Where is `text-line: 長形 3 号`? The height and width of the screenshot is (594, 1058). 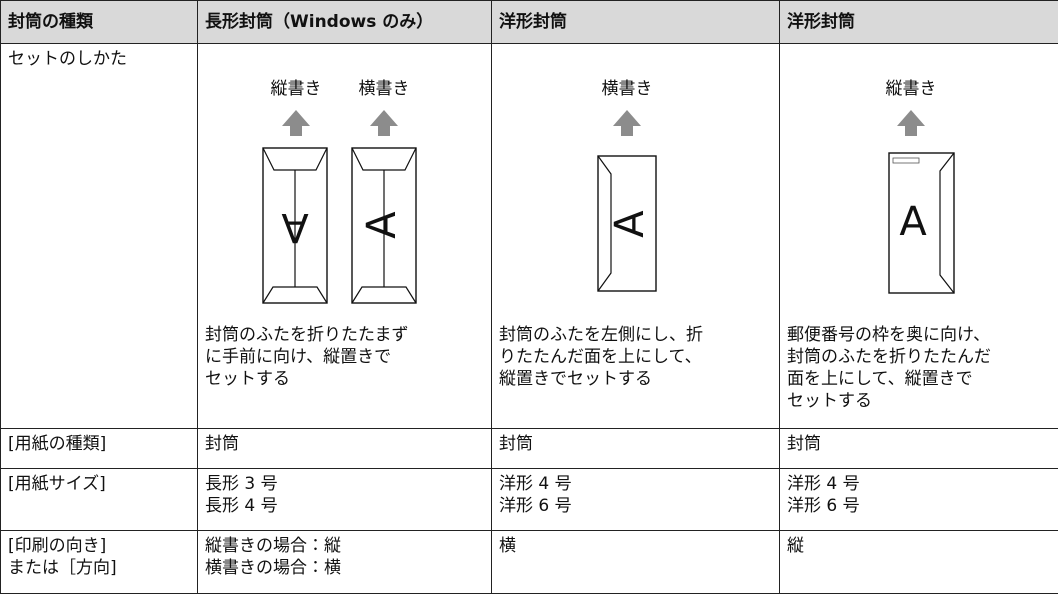 text-line: 長形 3 号 is located at coordinates (344, 484).